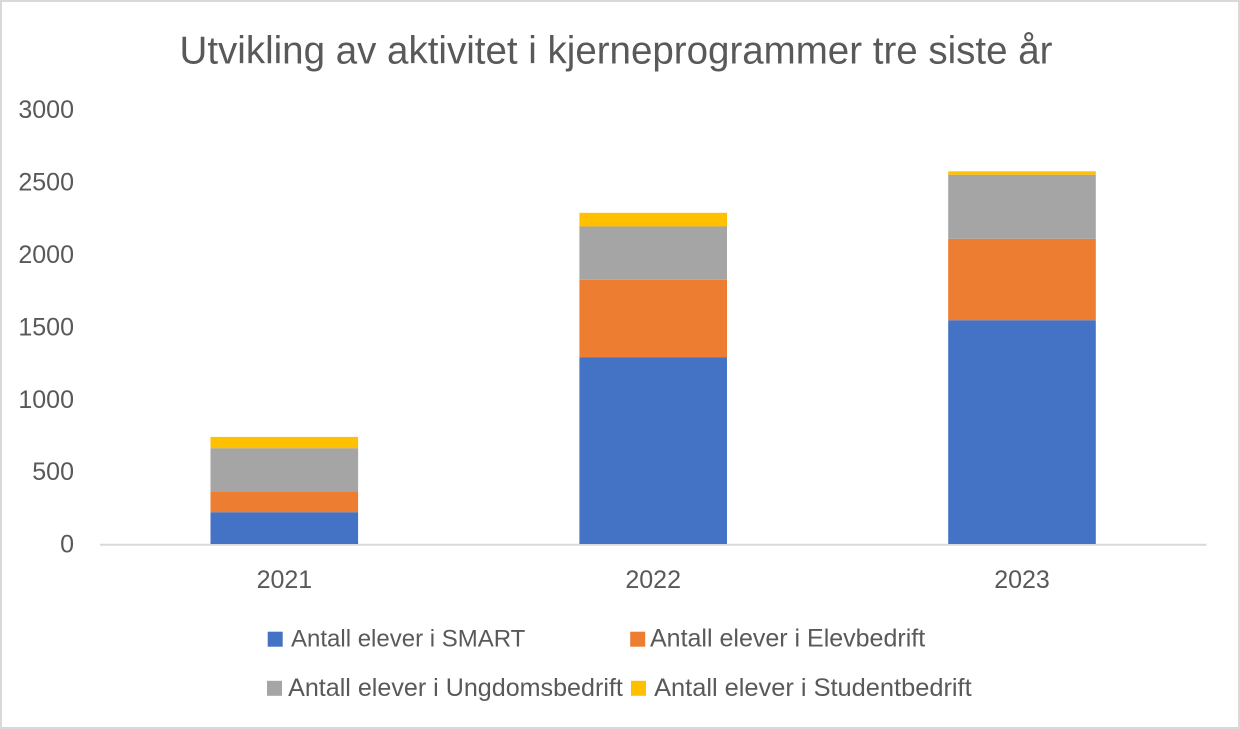 This screenshot has height=729, width=1240. What do you see at coordinates (46, 110) in the screenshot?
I see `svg-text: 3000` at bounding box center [46, 110].